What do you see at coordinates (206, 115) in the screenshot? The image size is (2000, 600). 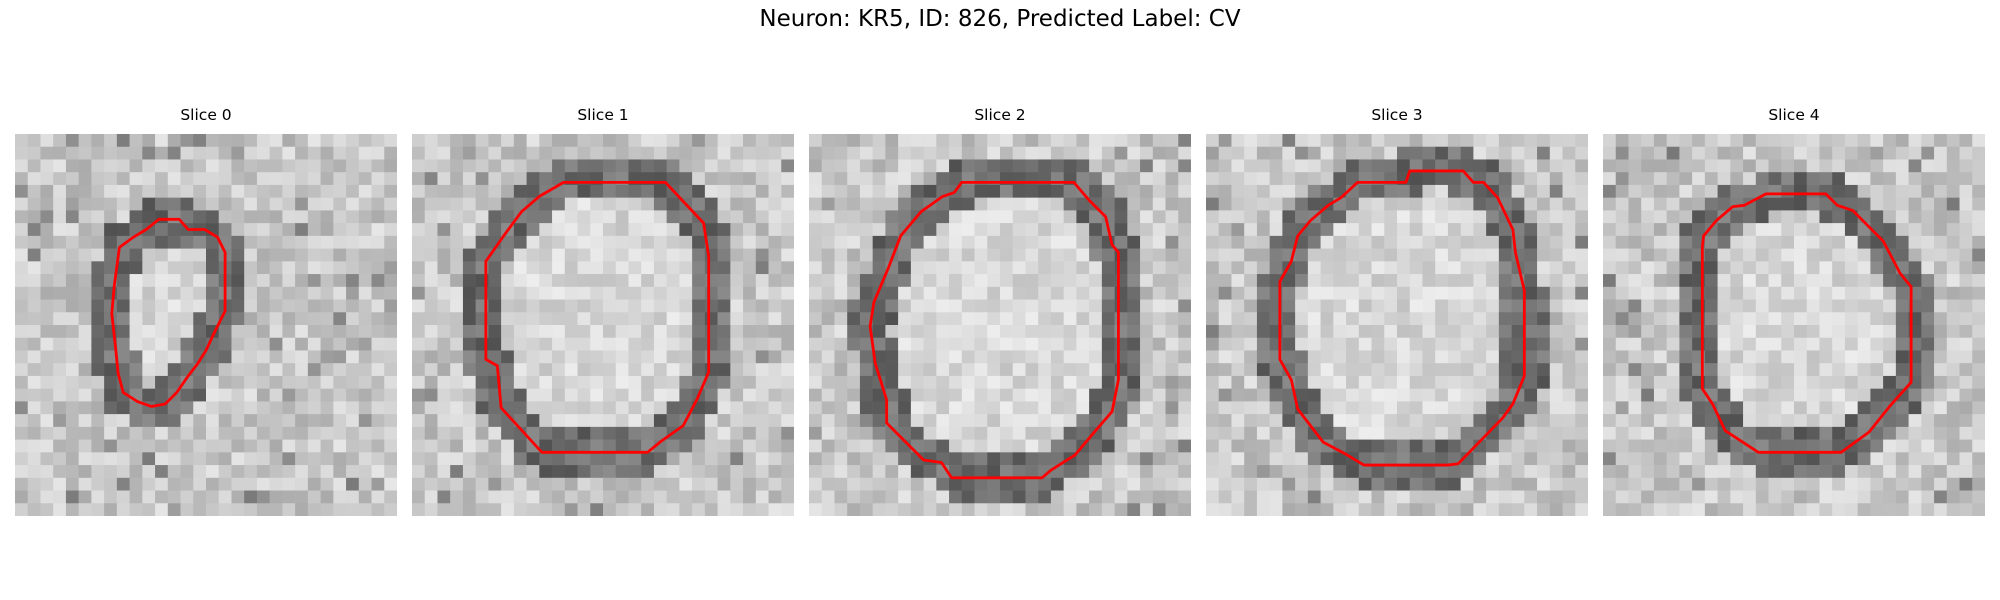 I see `slice-title: Slice 0` at bounding box center [206, 115].